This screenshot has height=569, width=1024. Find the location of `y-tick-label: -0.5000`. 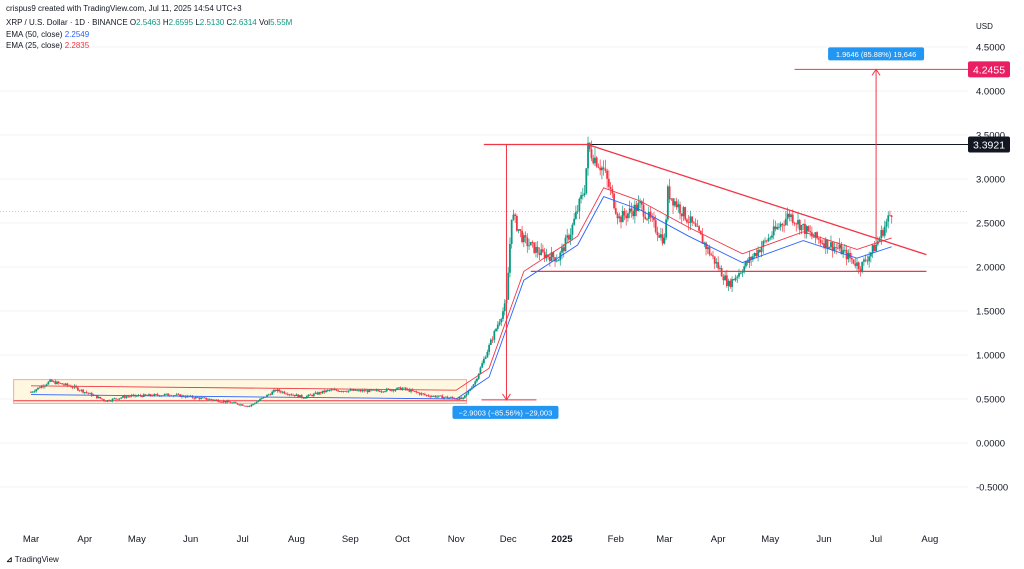

y-tick-label: -0.5000 is located at coordinates (992, 488).